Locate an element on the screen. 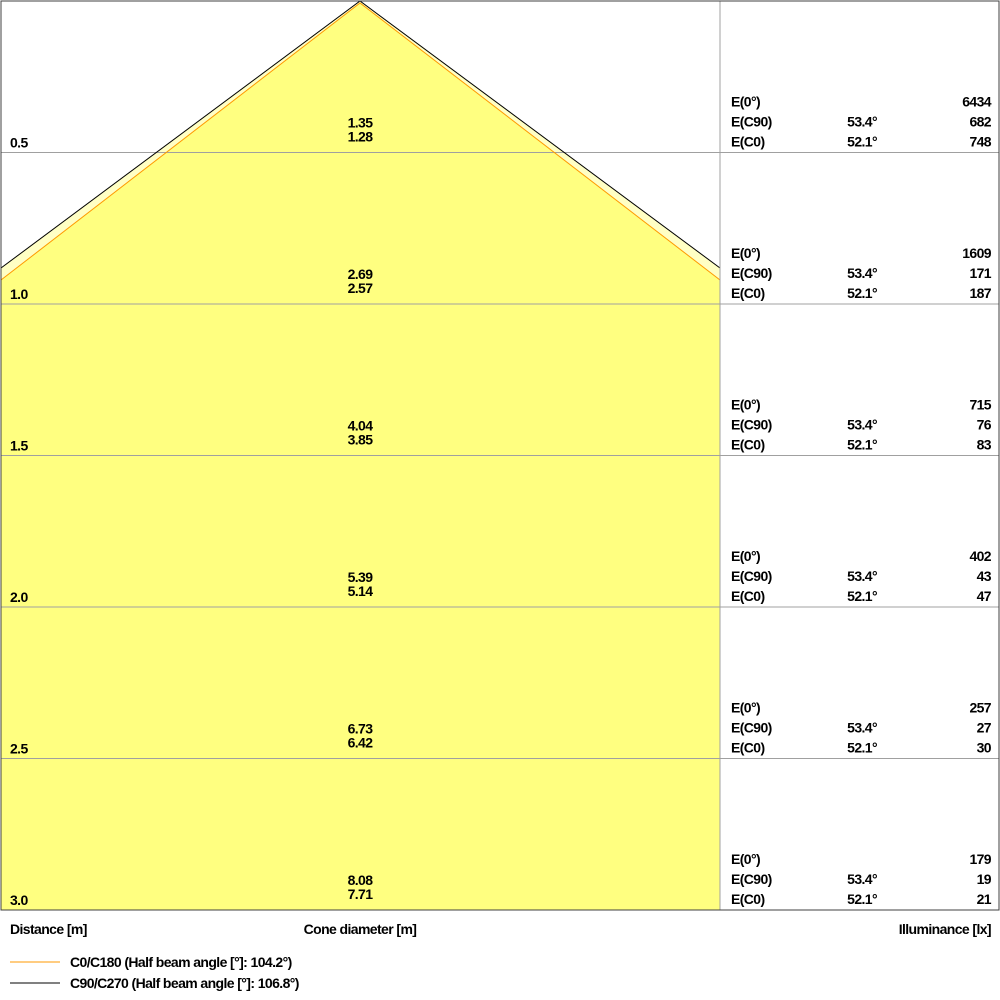  cone-diameter-c90: 1.35 is located at coordinates (361, 123).